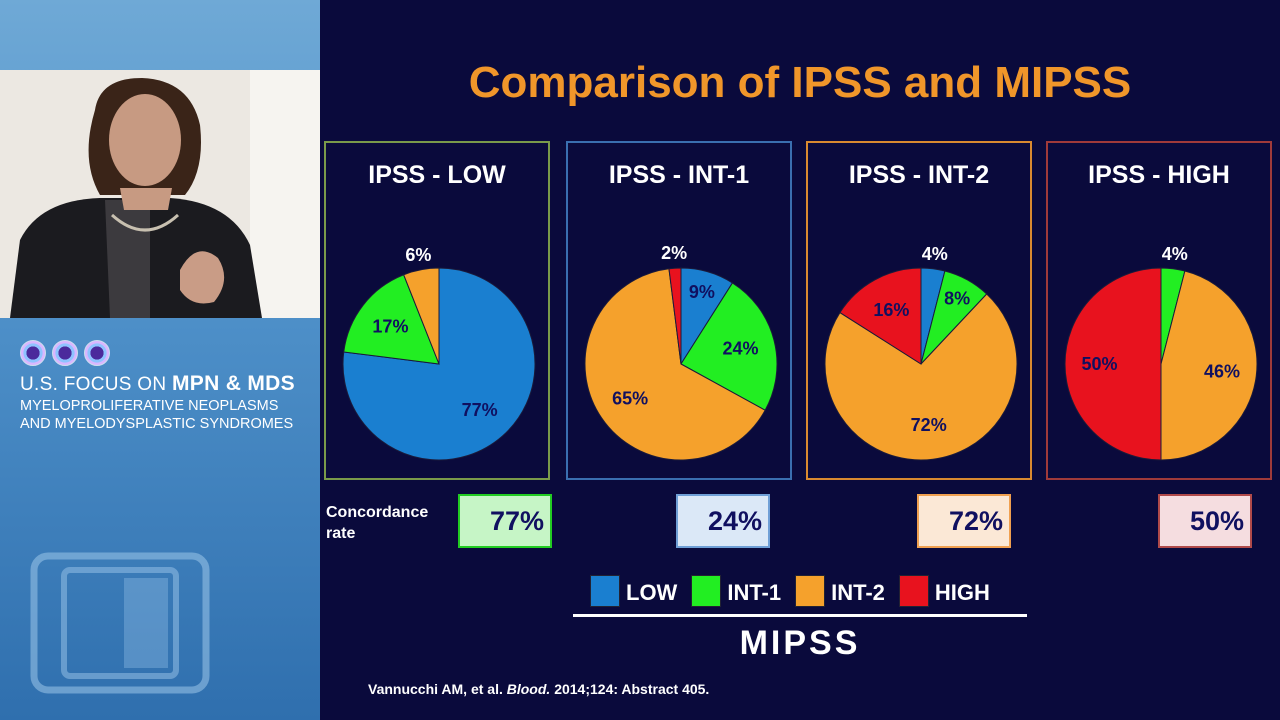  I want to click on pie-label-int-1: 8%, so click(957, 298).